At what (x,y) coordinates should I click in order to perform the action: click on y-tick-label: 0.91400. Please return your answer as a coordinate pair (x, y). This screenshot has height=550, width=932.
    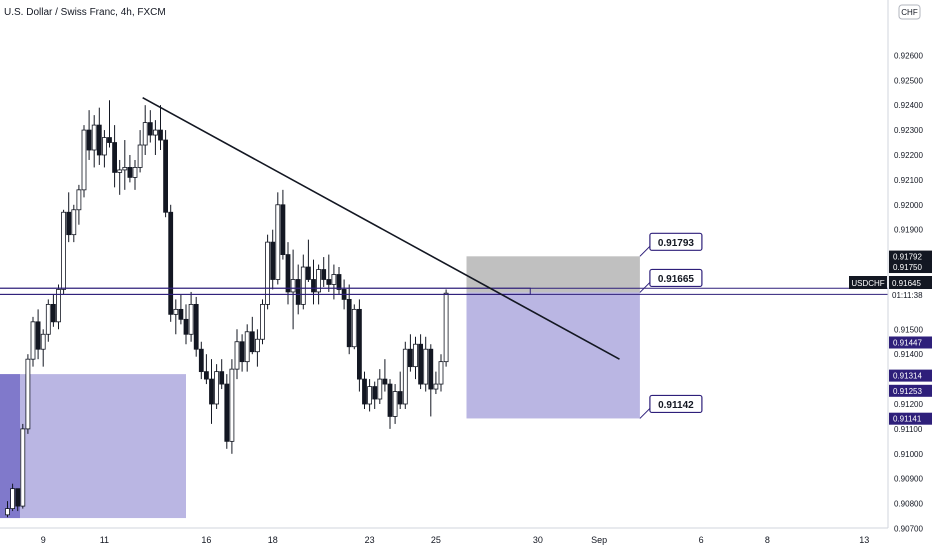
    Looking at the image, I should click on (908, 354).